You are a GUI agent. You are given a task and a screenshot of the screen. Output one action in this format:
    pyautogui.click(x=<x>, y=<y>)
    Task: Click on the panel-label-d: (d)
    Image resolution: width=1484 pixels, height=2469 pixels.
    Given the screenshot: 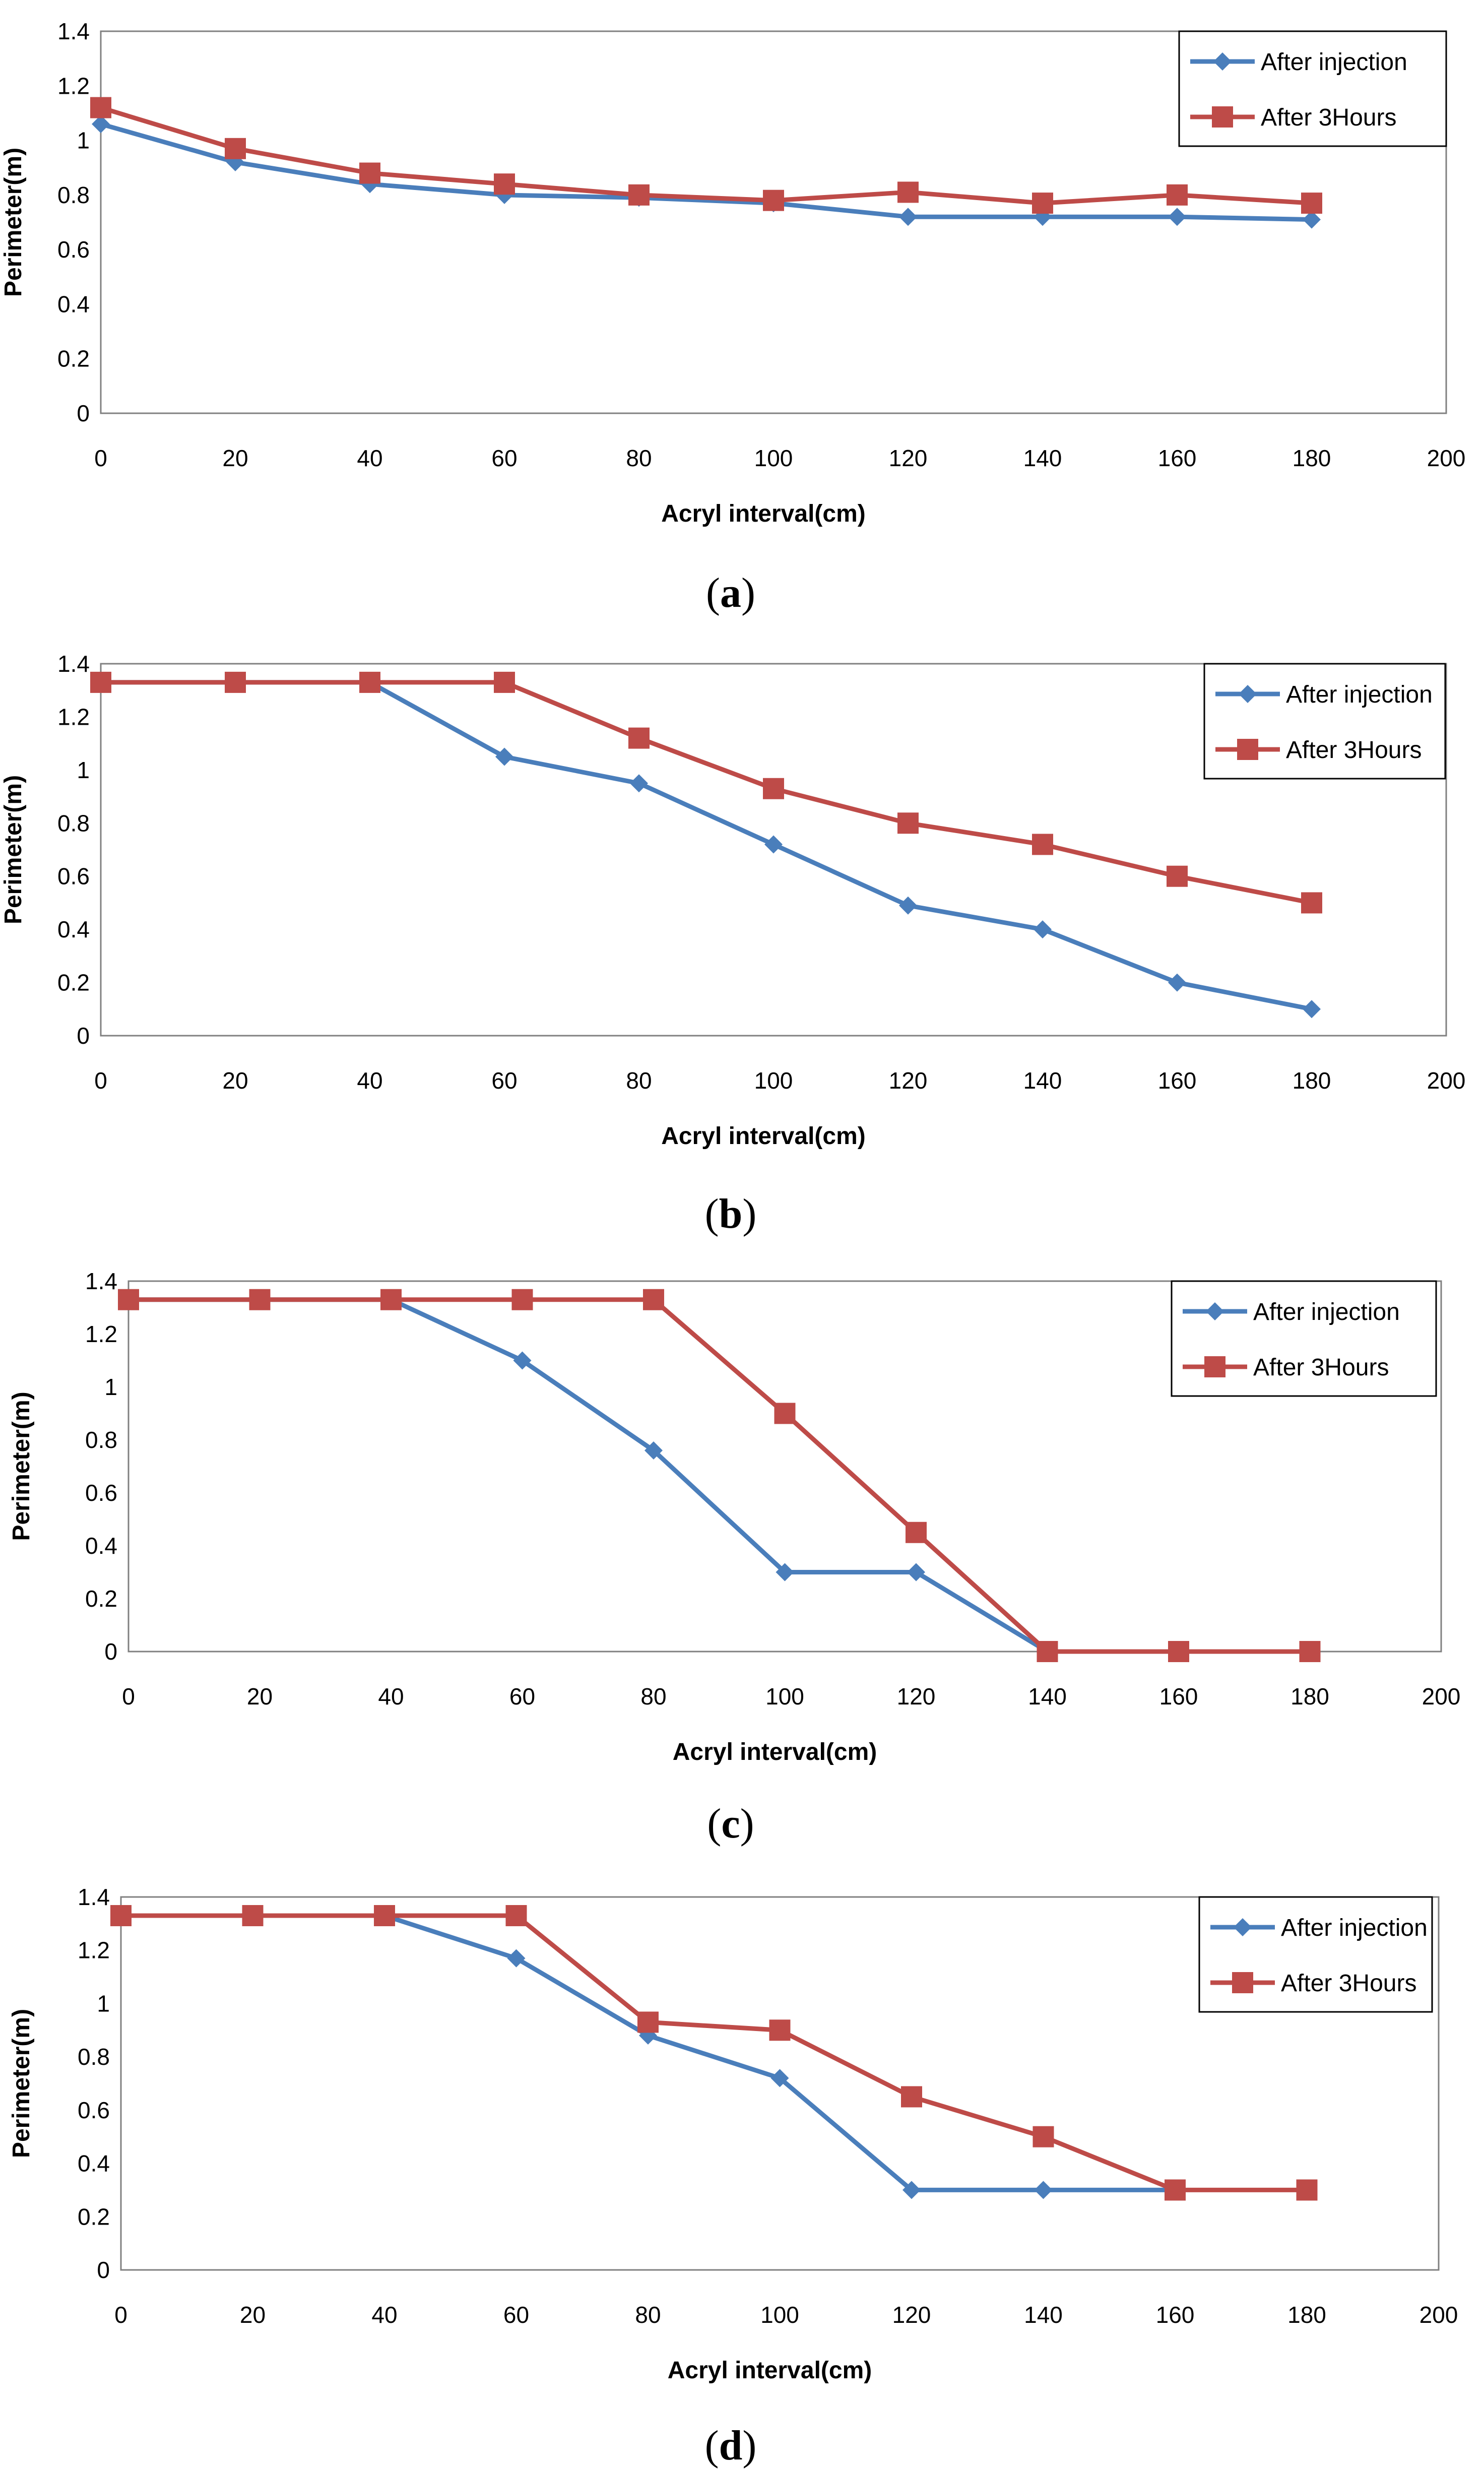 What is the action you would take?
    pyautogui.click(x=731, y=2445)
    